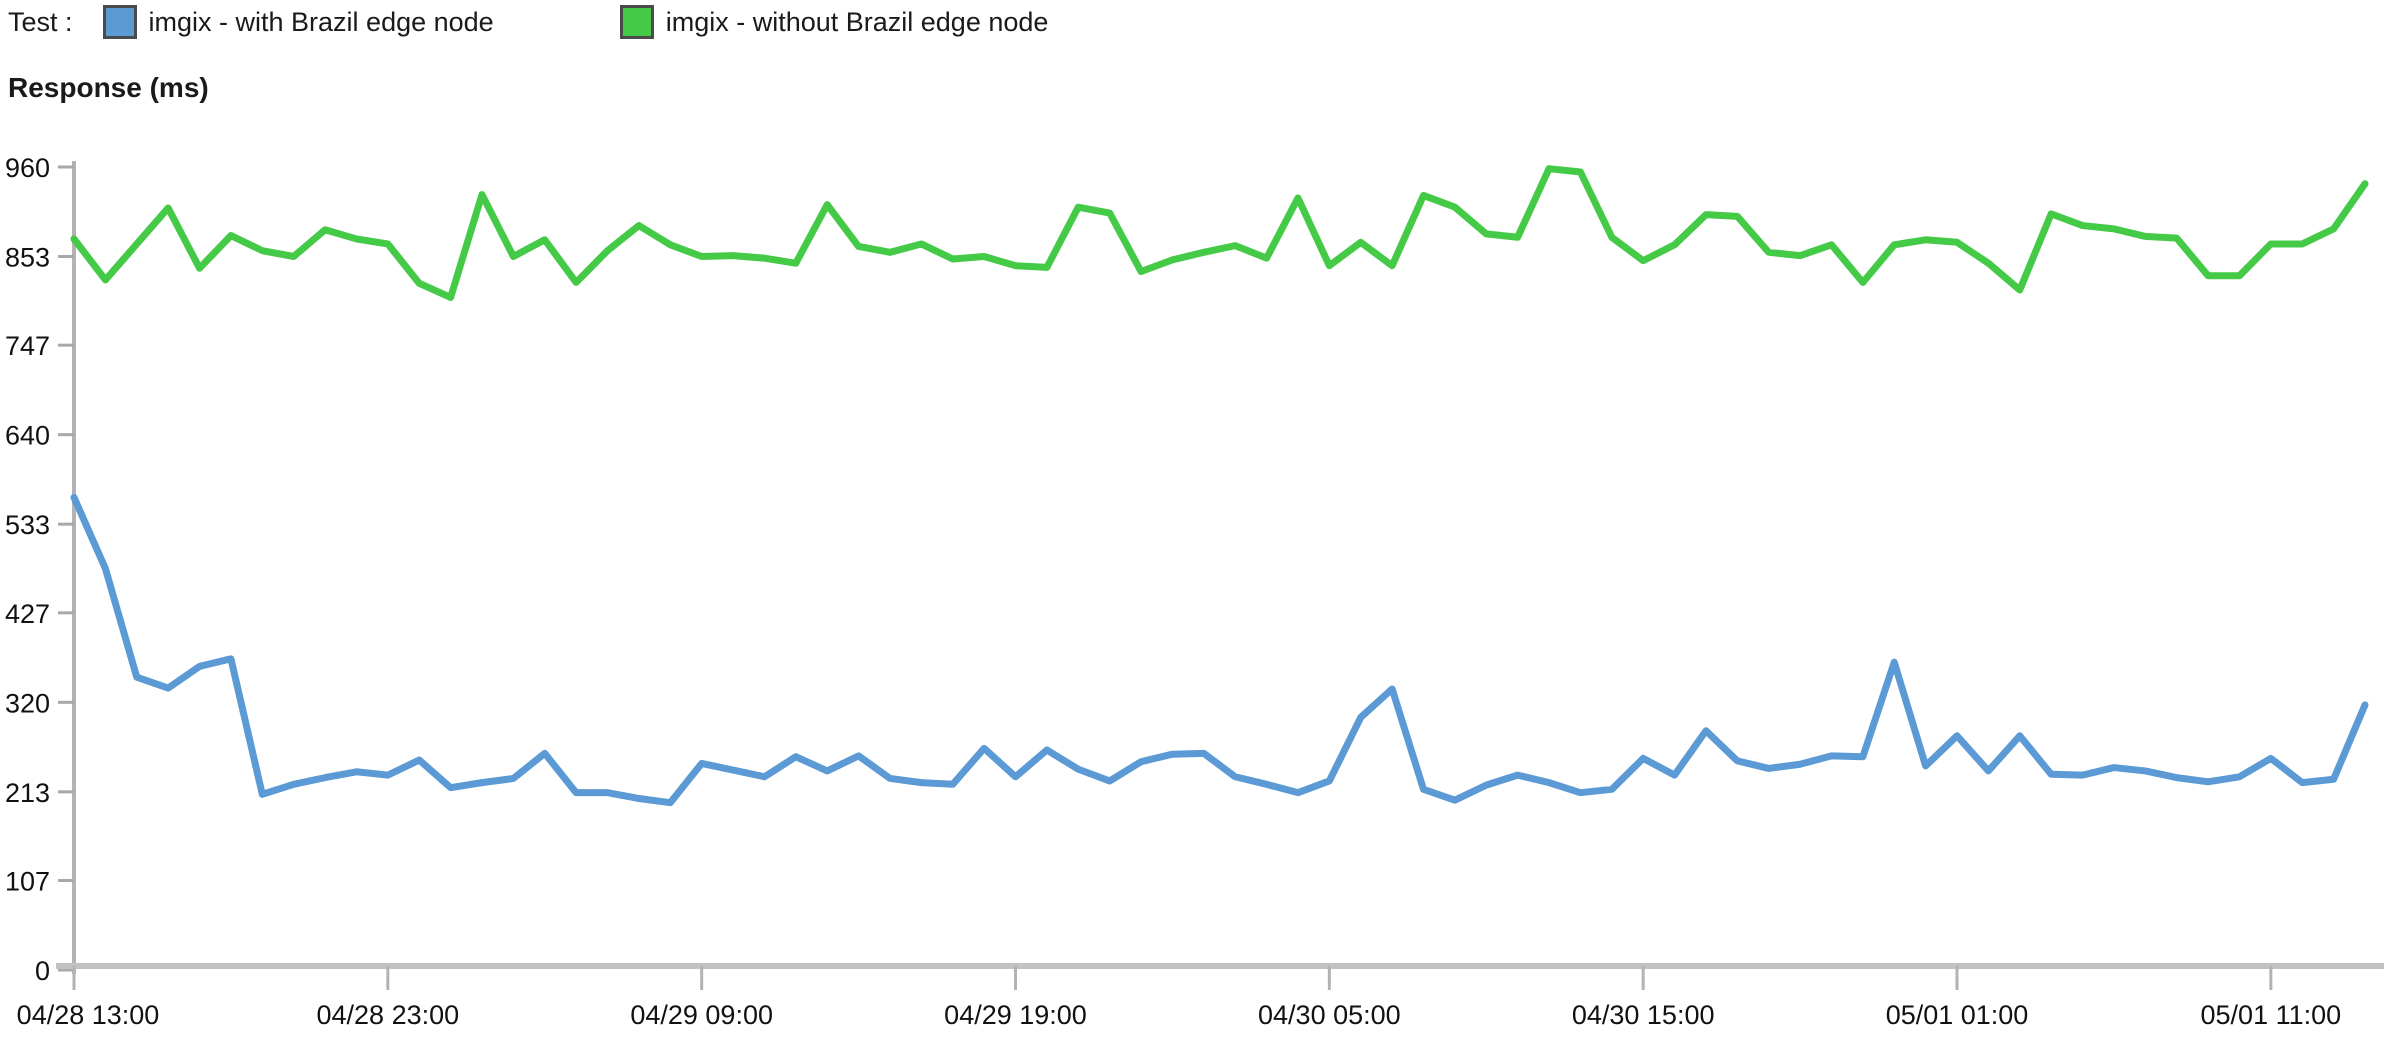 The height and width of the screenshot is (1044, 2388). What do you see at coordinates (388, 1015) in the screenshot?
I see `x-tick-label: 04/28 23:00` at bounding box center [388, 1015].